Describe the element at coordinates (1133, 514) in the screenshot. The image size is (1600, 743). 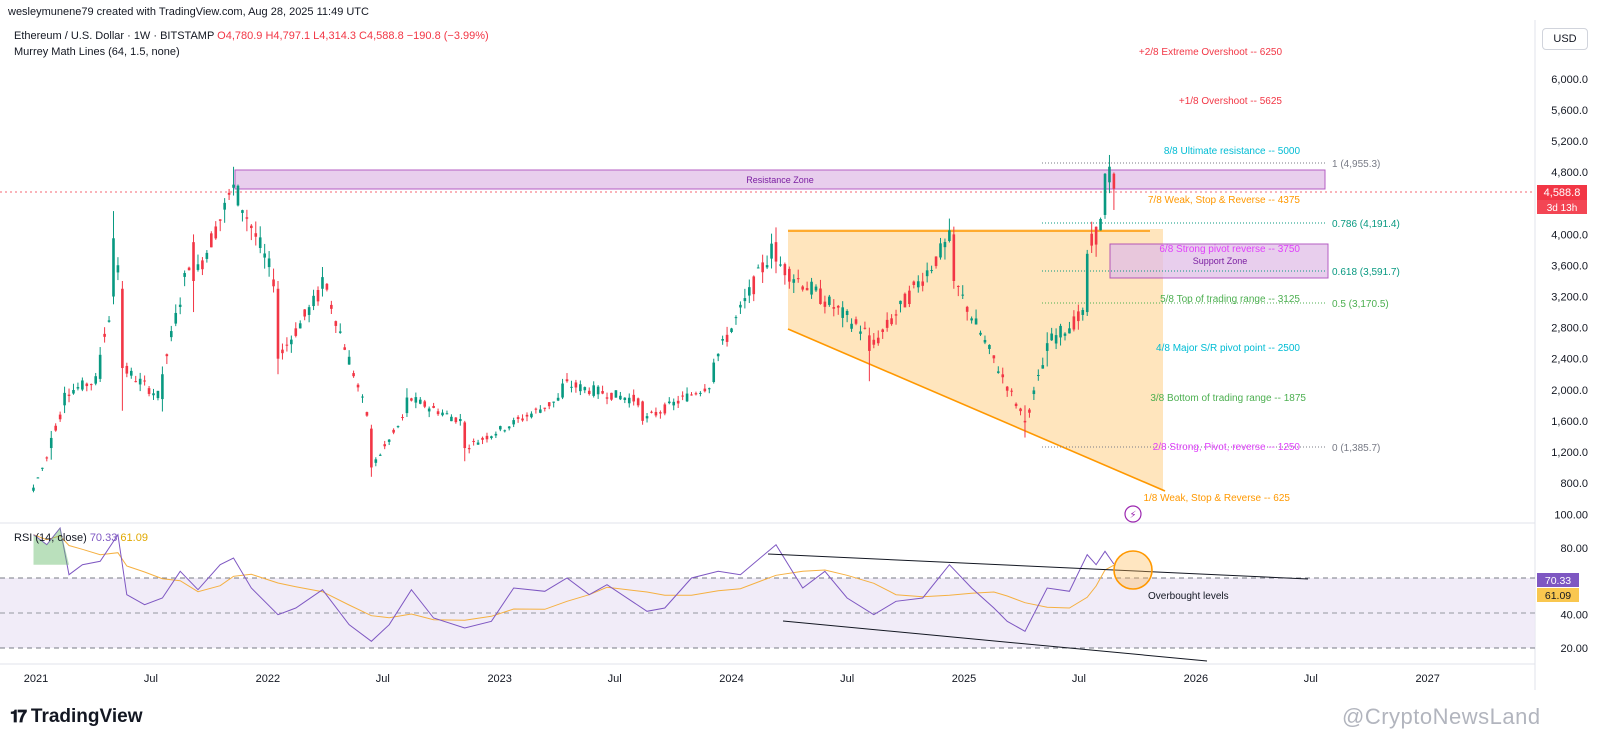
I see `replay-icon` at that location.